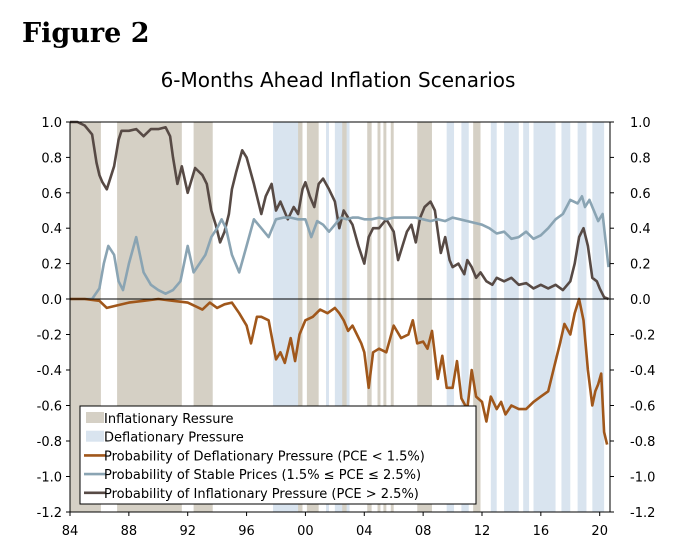 This screenshot has height=554, width=676. Describe the element at coordinates (246, 531) in the screenshot. I see `x-tick-label-3: 96` at that location.